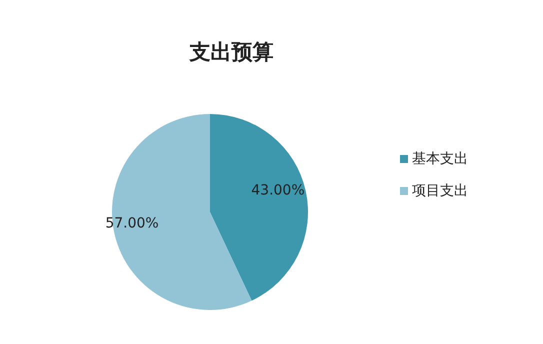 The height and width of the screenshot is (344, 543). Describe the element at coordinates (278, 190) in the screenshot. I see `data-label: 43.00%` at that location.